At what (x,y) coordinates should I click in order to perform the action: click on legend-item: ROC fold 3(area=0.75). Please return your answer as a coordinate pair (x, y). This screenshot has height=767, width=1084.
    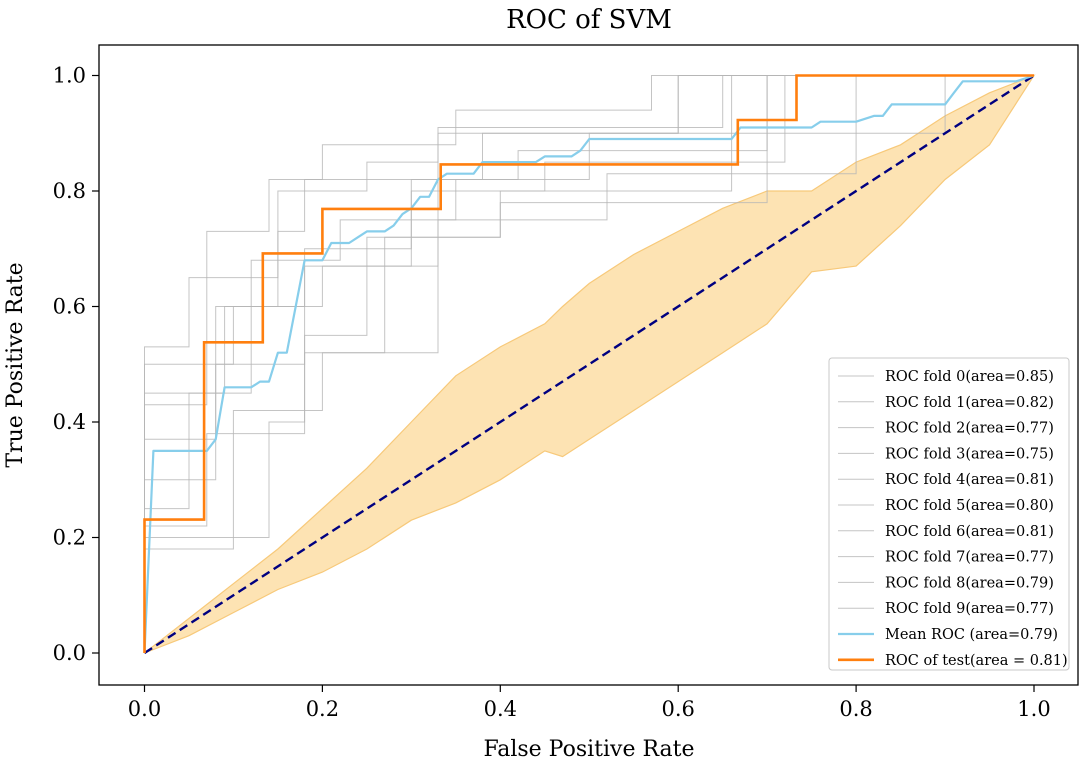
    Looking at the image, I should click on (946, 454).